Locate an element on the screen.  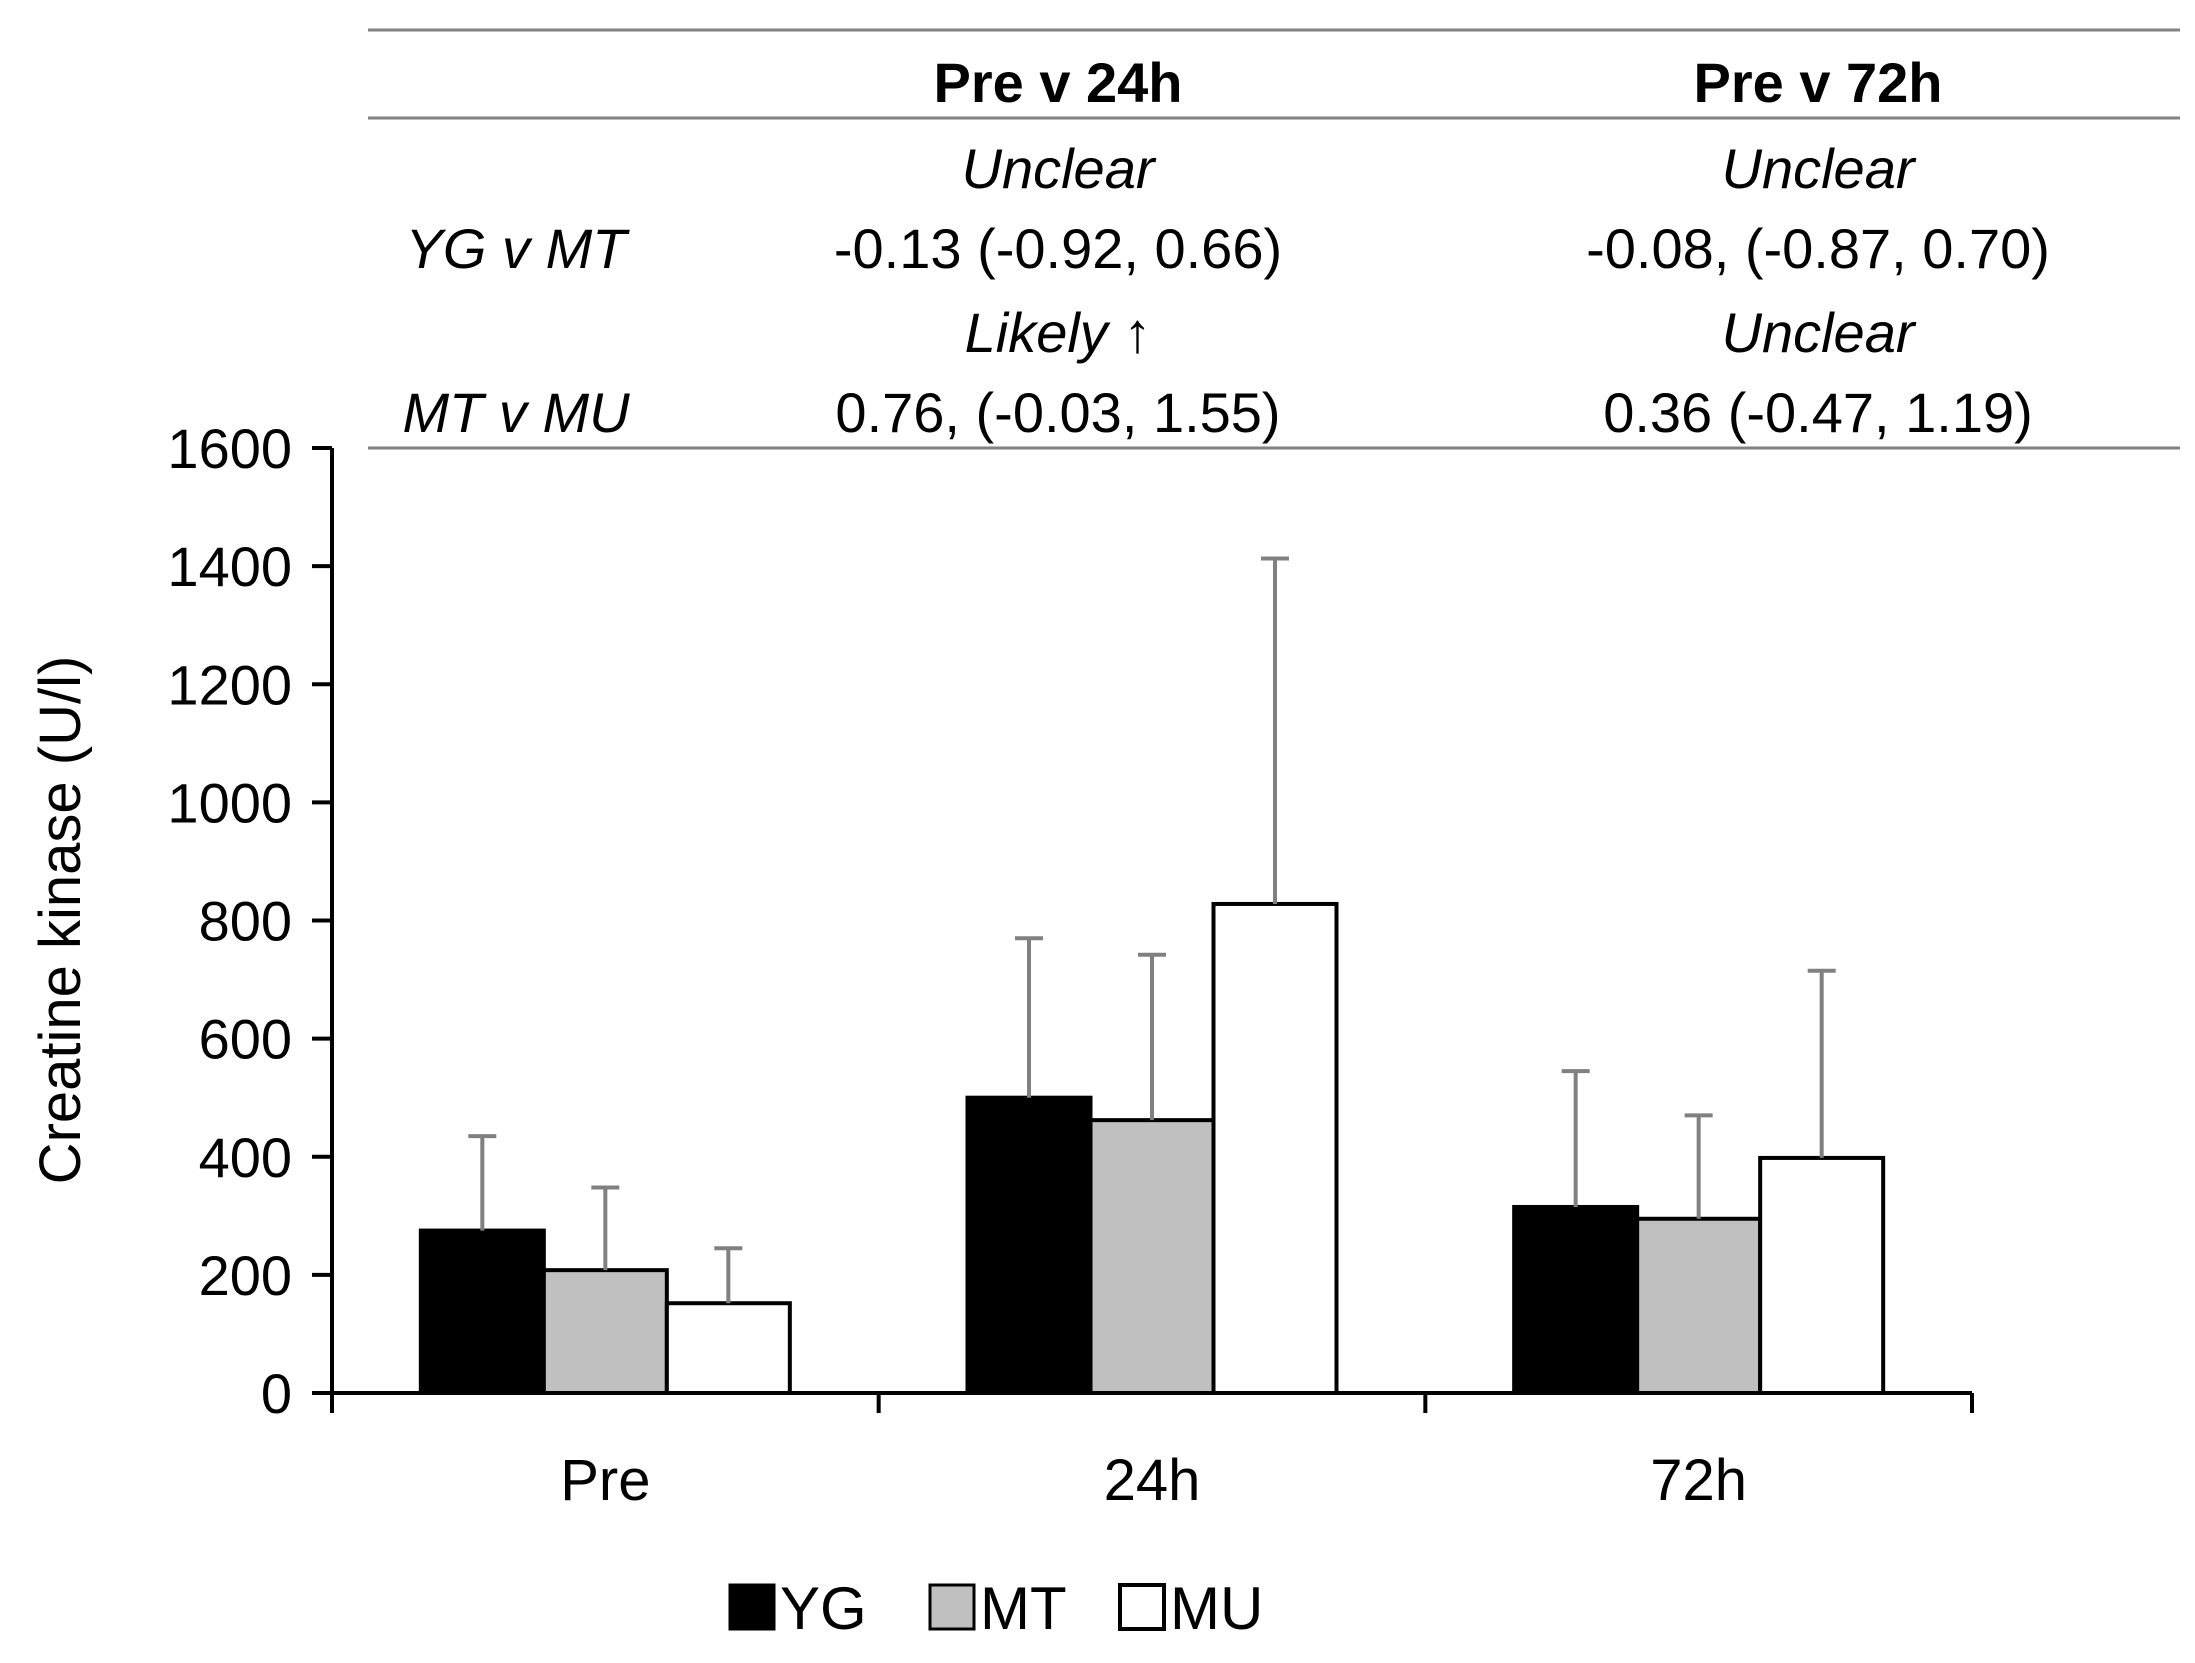
y-axis-label: Creatine kinase (U/l) is located at coordinates (60, 920).